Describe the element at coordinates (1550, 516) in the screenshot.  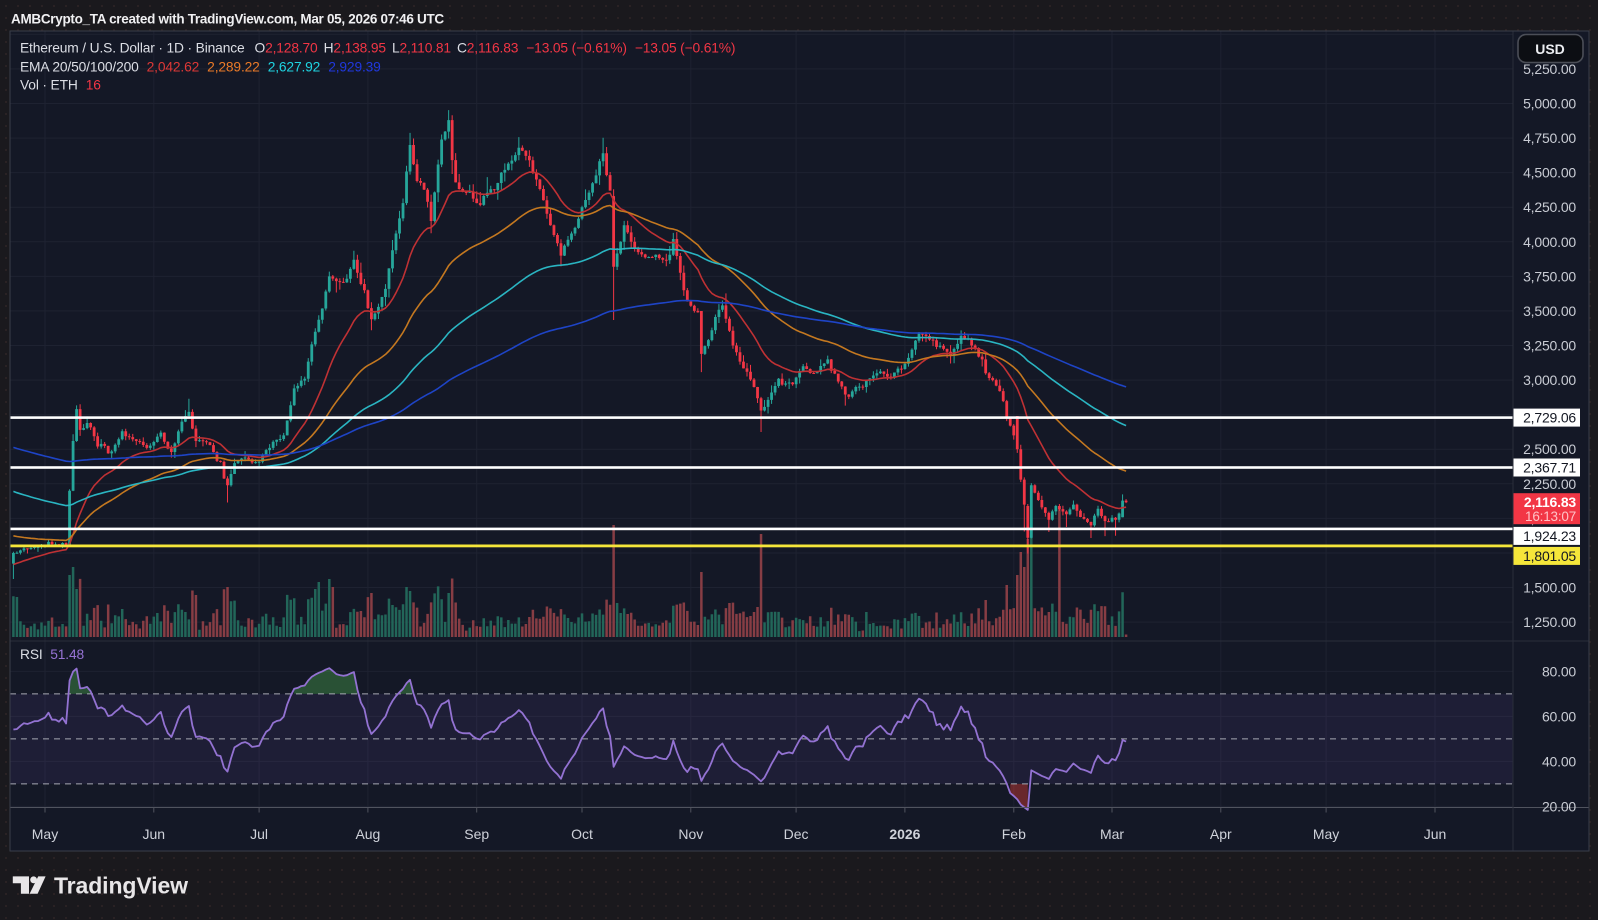
I see `svg-text: 16:13:07` at that location.